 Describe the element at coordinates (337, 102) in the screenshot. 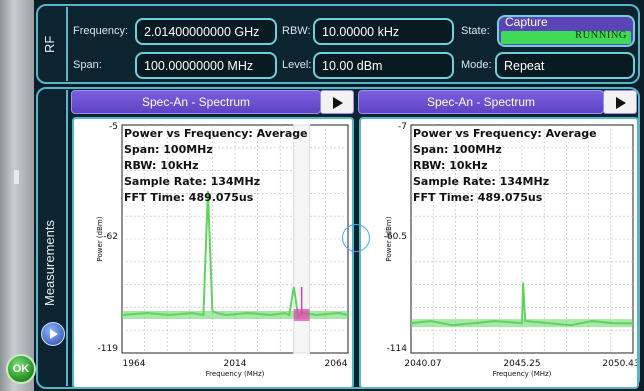

I see `left-spectrum-menu-arrow` at that location.